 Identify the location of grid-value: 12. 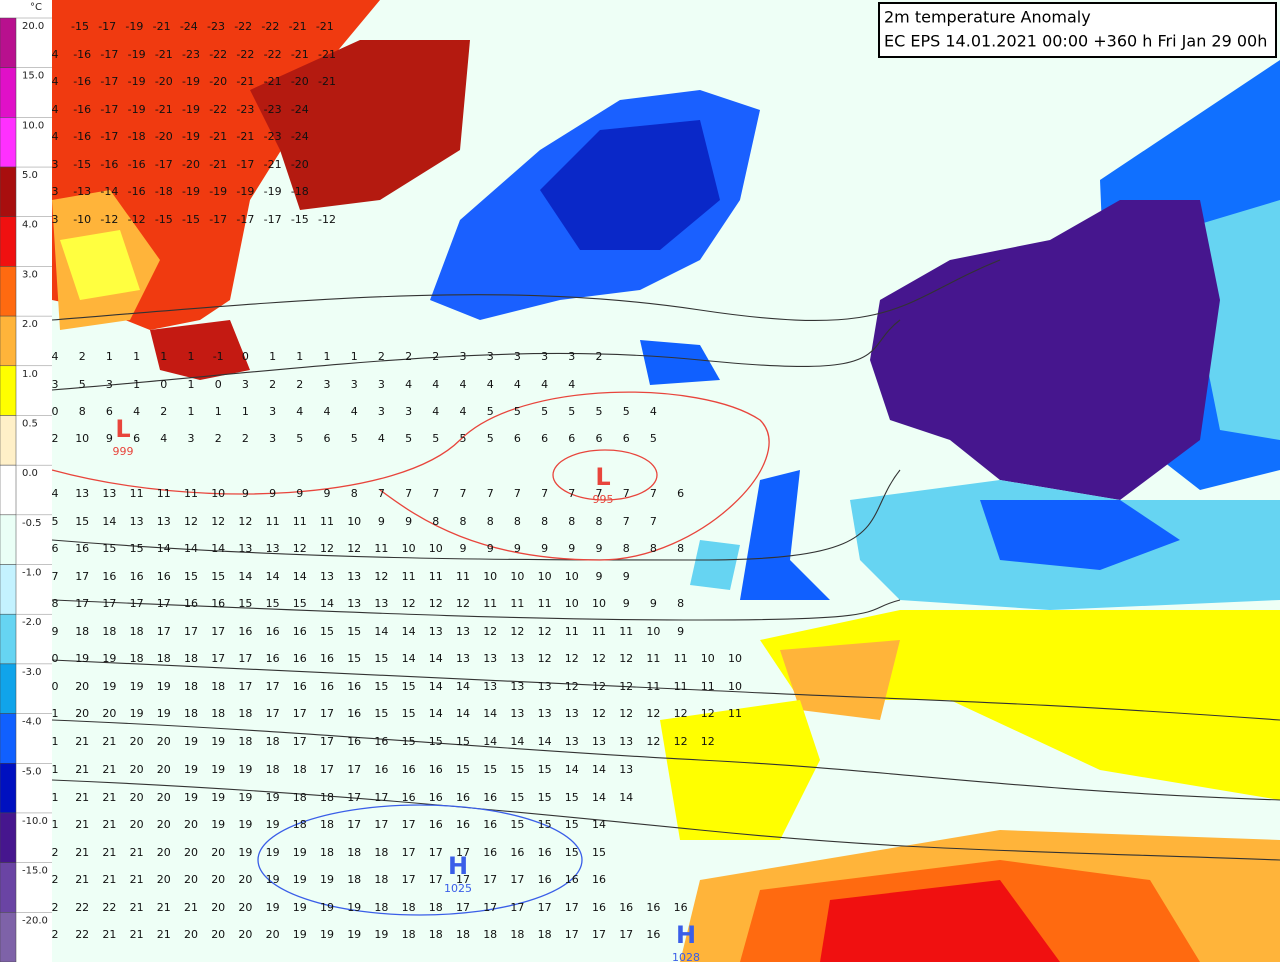
(300, 548).